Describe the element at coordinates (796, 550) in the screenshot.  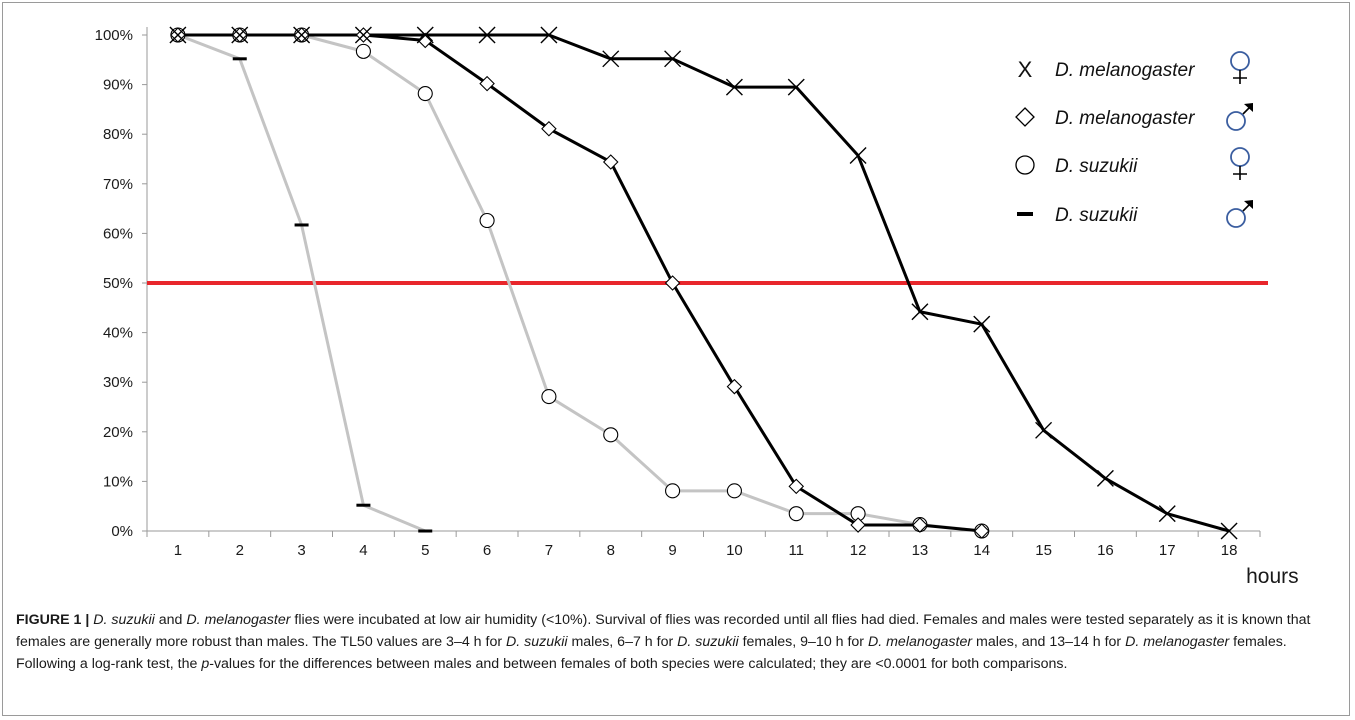
I see `x-tick-label: 11` at that location.